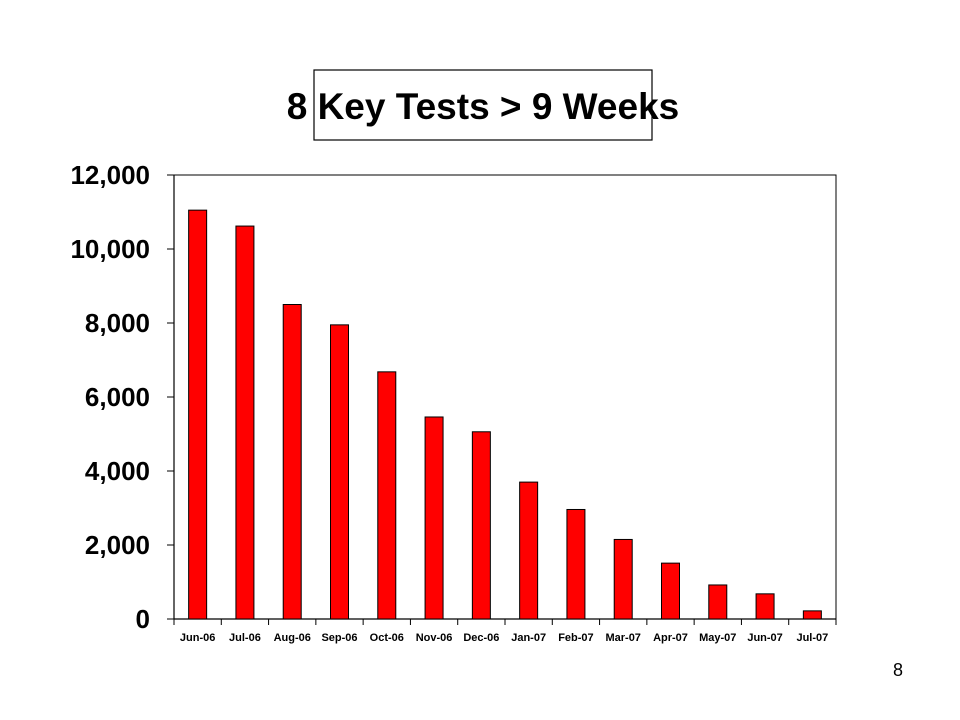  I want to click on chart-title: 8 Key Tests > 9 Weeks, so click(483, 106).